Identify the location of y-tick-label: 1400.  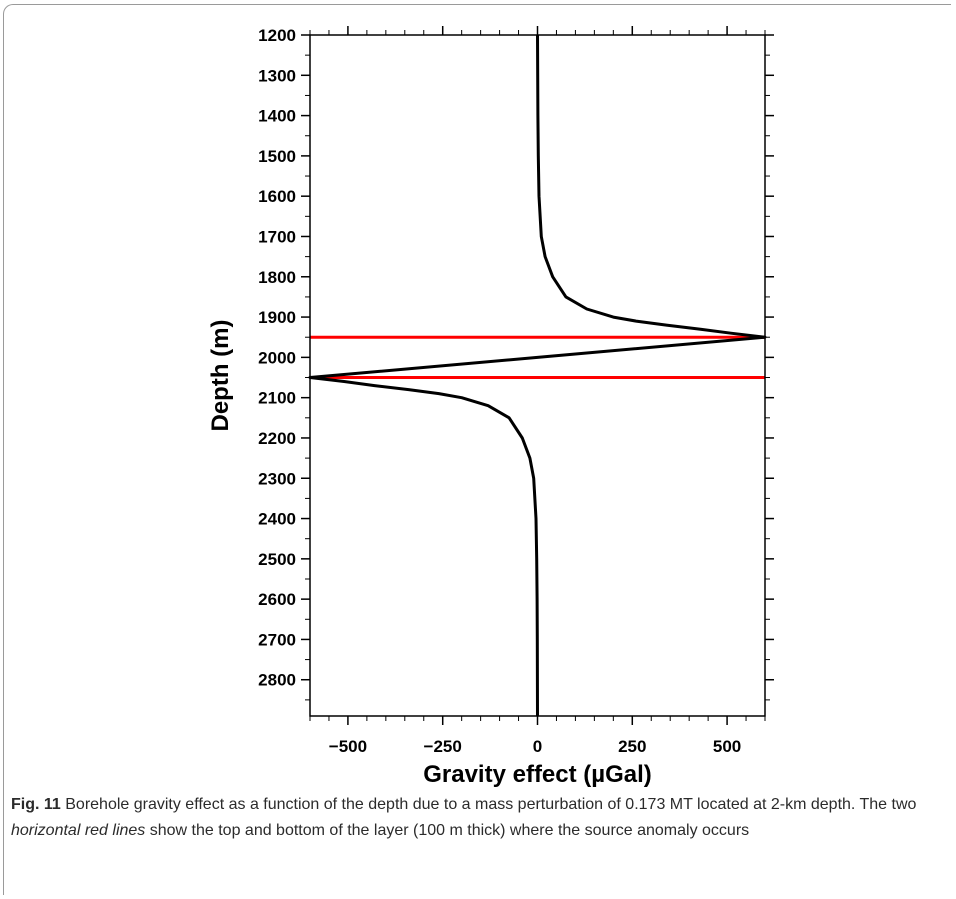
(277, 116).